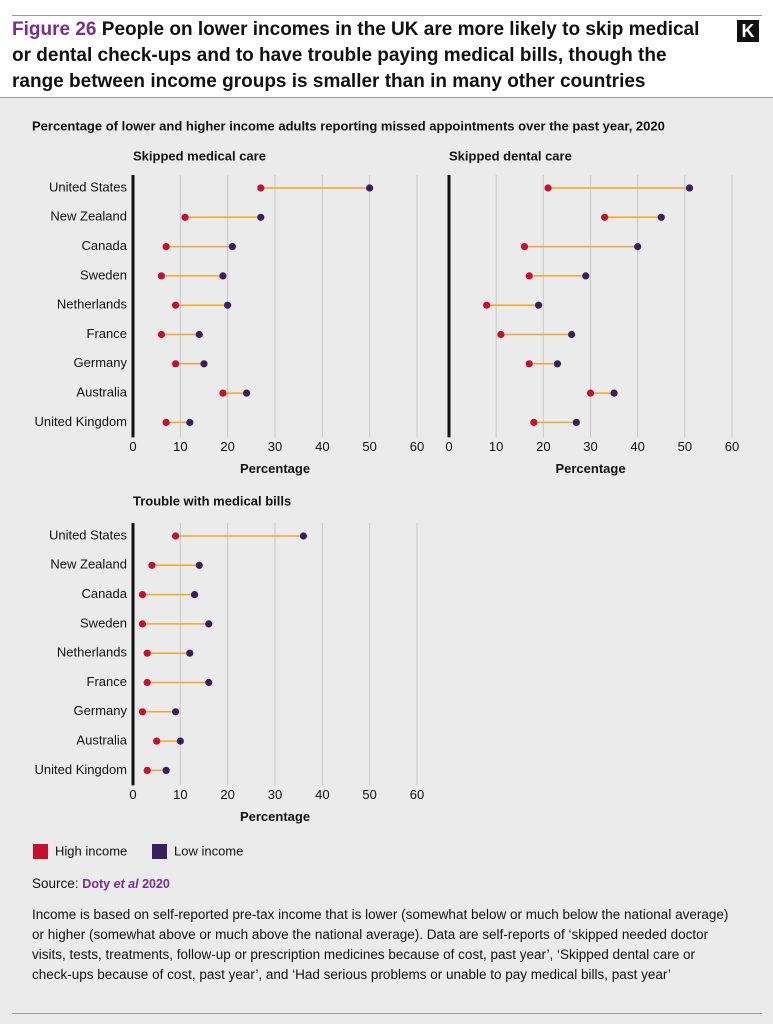 The height and width of the screenshot is (1024, 773). Describe the element at coordinates (55, 883) in the screenshot. I see `source-label: Source:` at that location.